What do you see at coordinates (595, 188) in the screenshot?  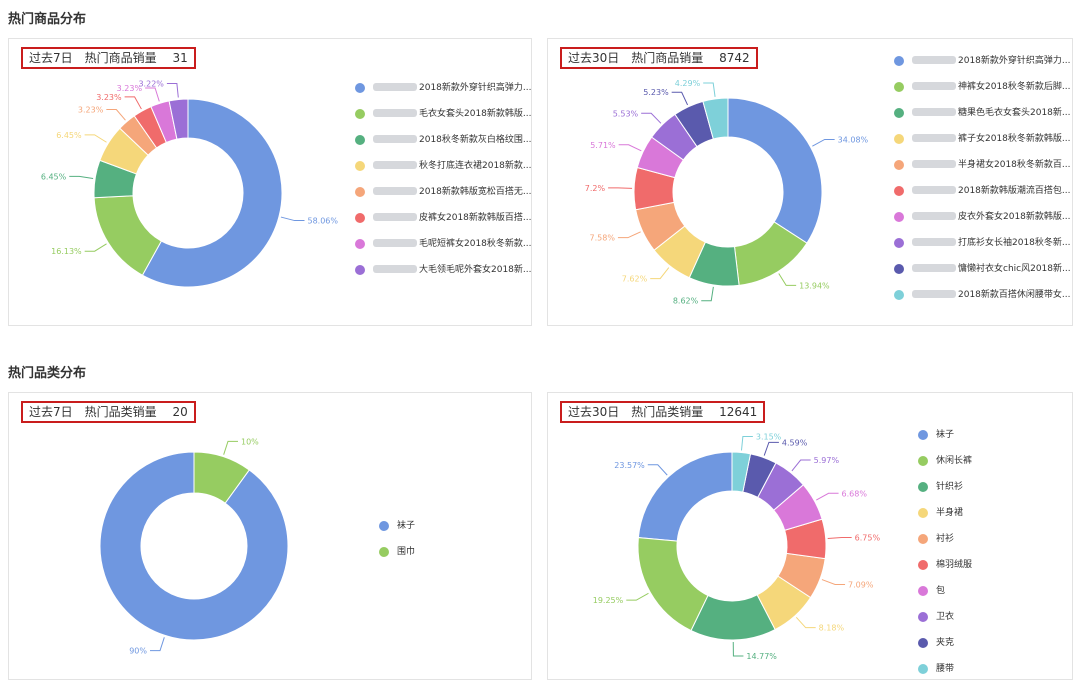 I see `data-label-5: 7.2%` at bounding box center [595, 188].